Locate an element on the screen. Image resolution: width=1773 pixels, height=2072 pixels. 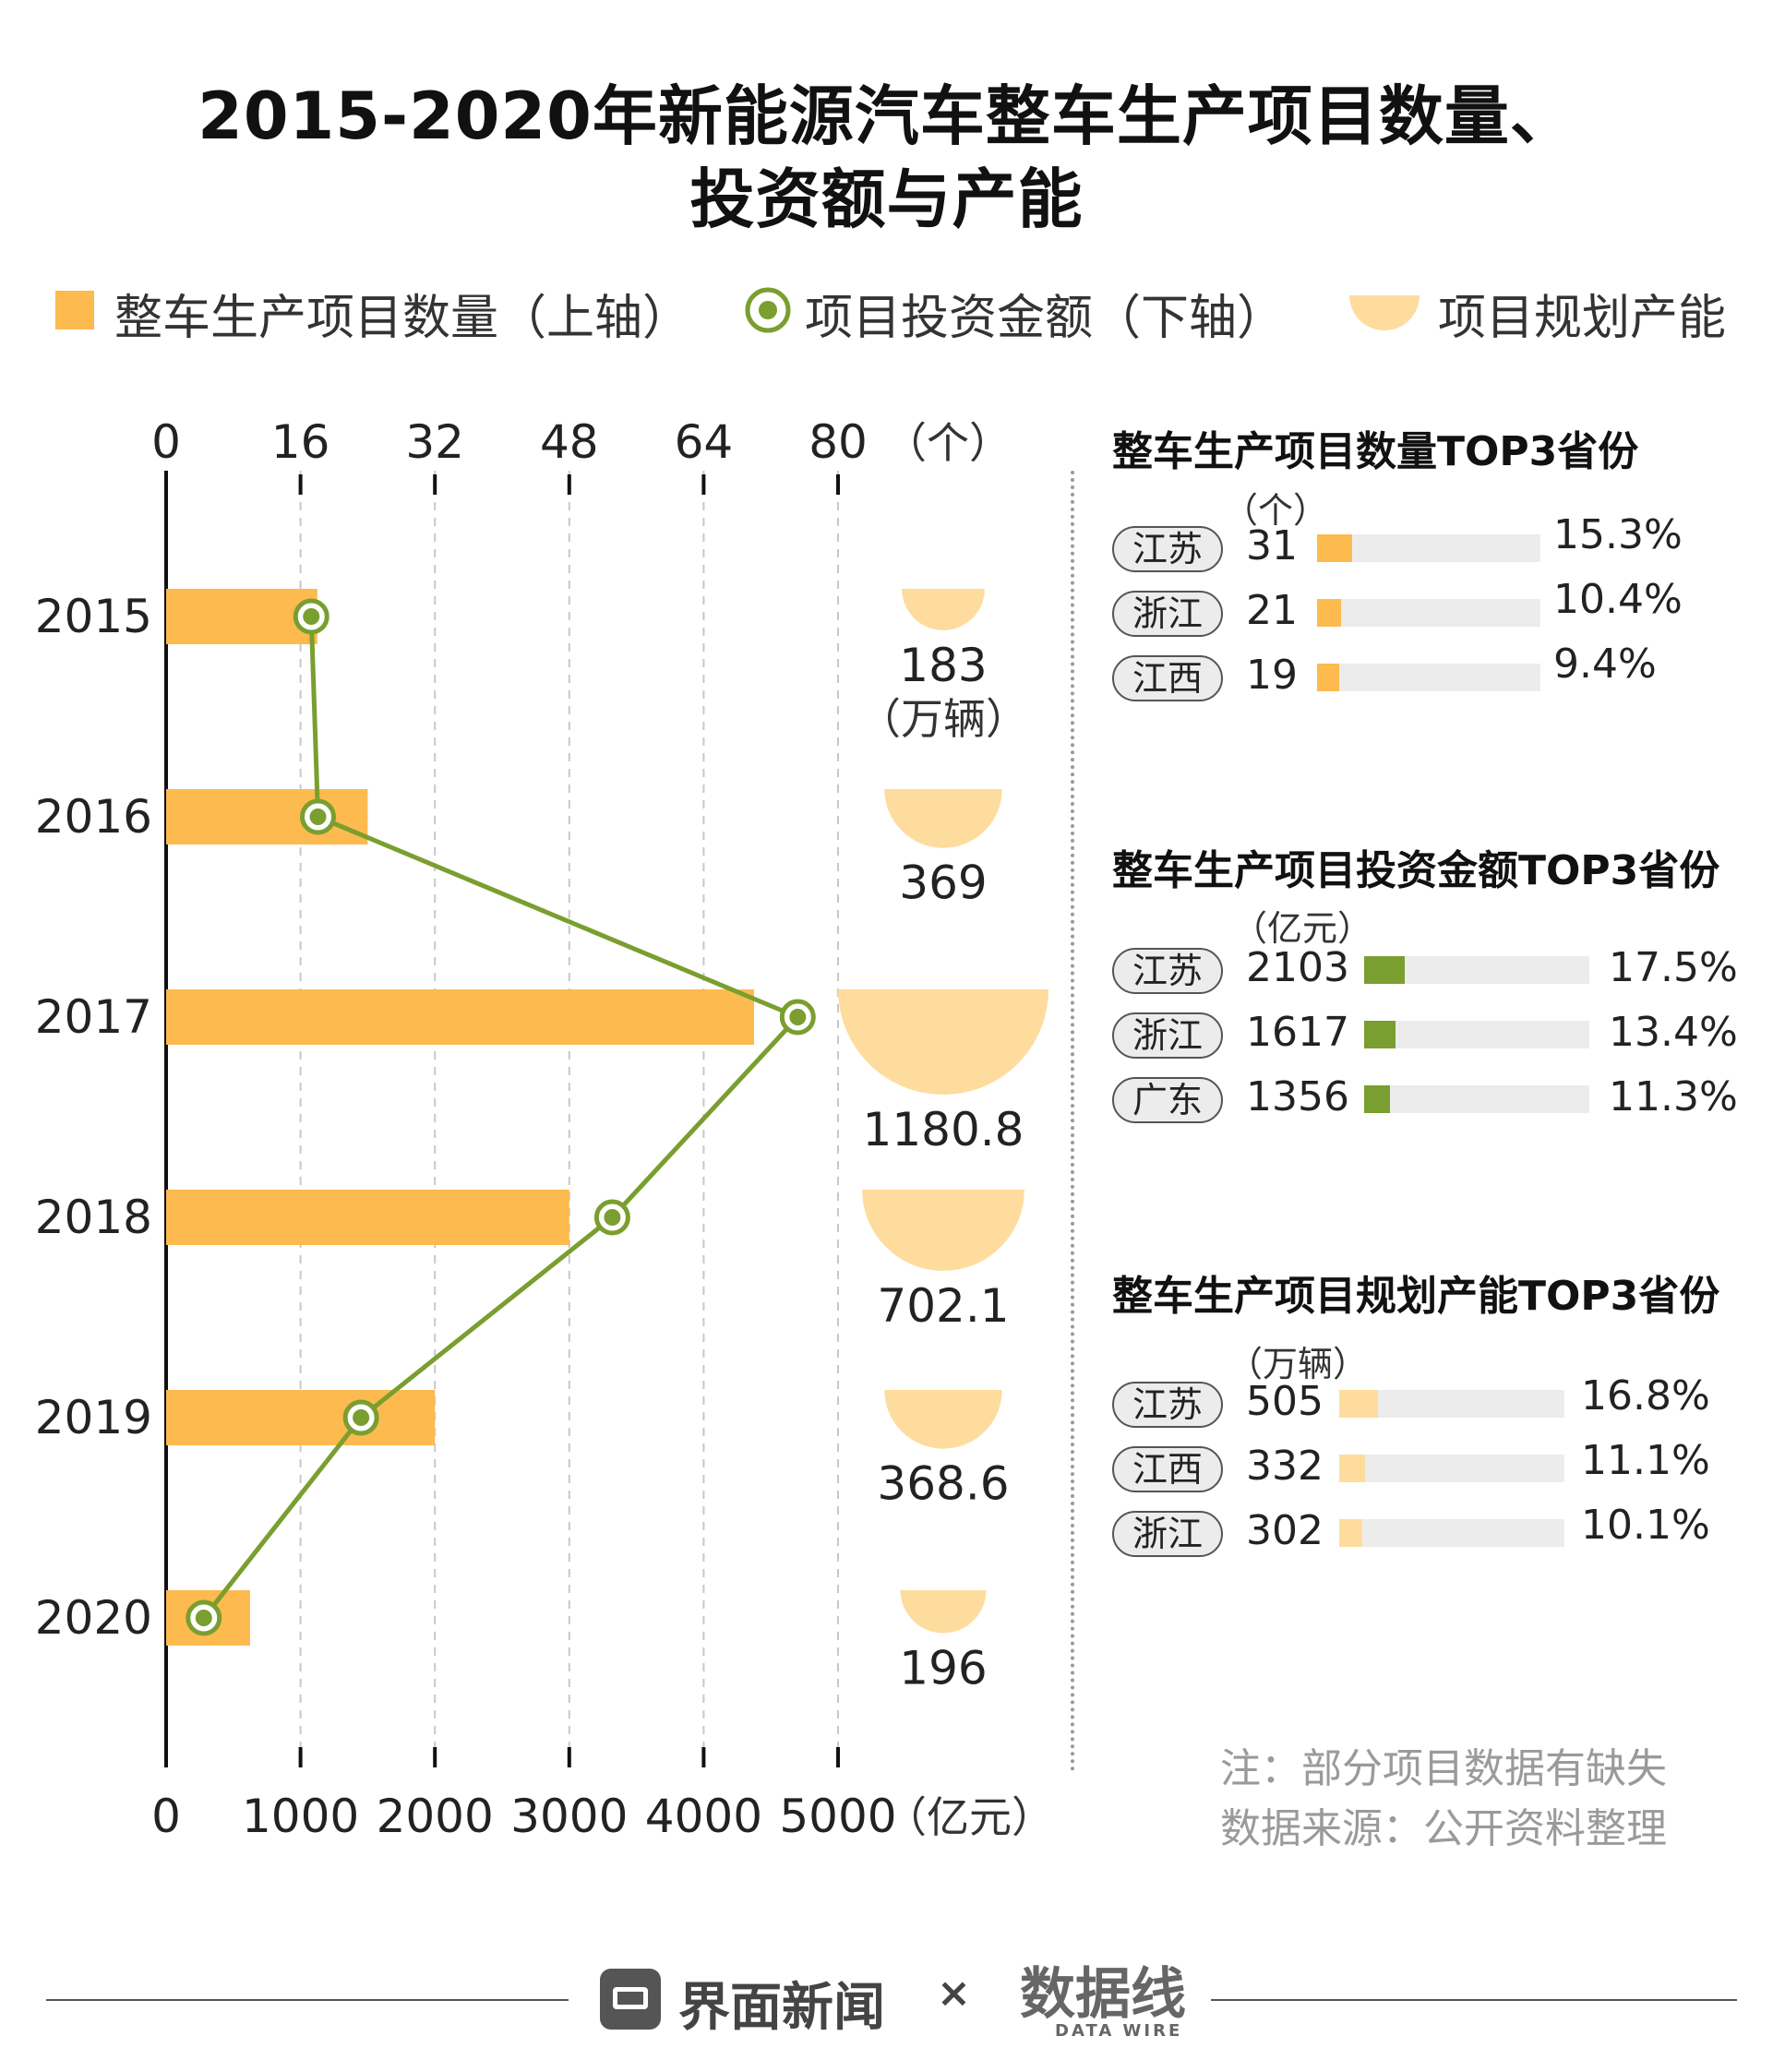
province-value: 505 is located at coordinates (1285, 1401).